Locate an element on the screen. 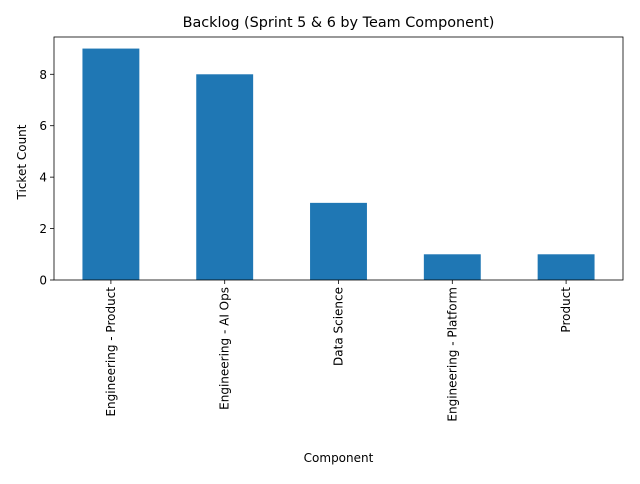 The width and height of the screenshot is (640, 484). x-tick-label: Product is located at coordinates (566, 310).